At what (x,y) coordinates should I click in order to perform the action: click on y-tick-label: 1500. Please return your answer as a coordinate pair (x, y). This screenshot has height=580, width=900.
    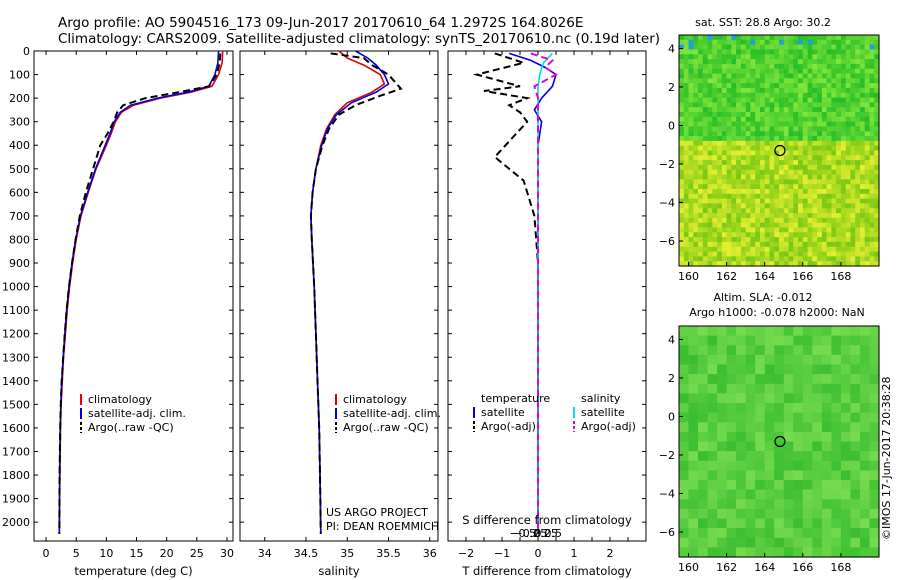
    Looking at the image, I should click on (16, 404).